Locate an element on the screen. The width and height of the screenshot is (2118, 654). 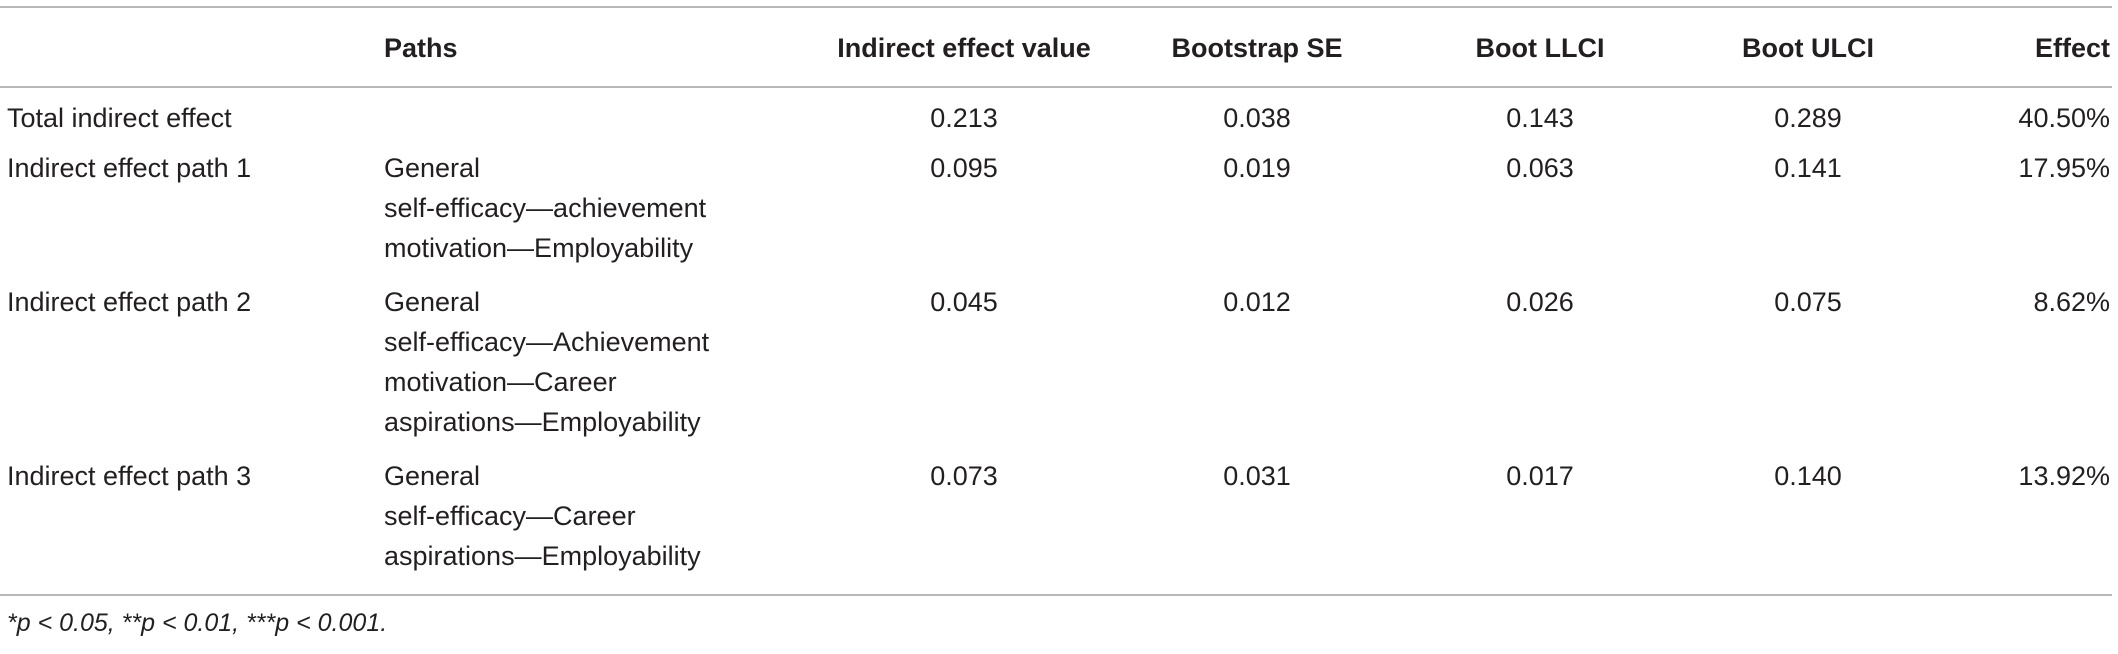
path-description is located at coordinates (596, 114).